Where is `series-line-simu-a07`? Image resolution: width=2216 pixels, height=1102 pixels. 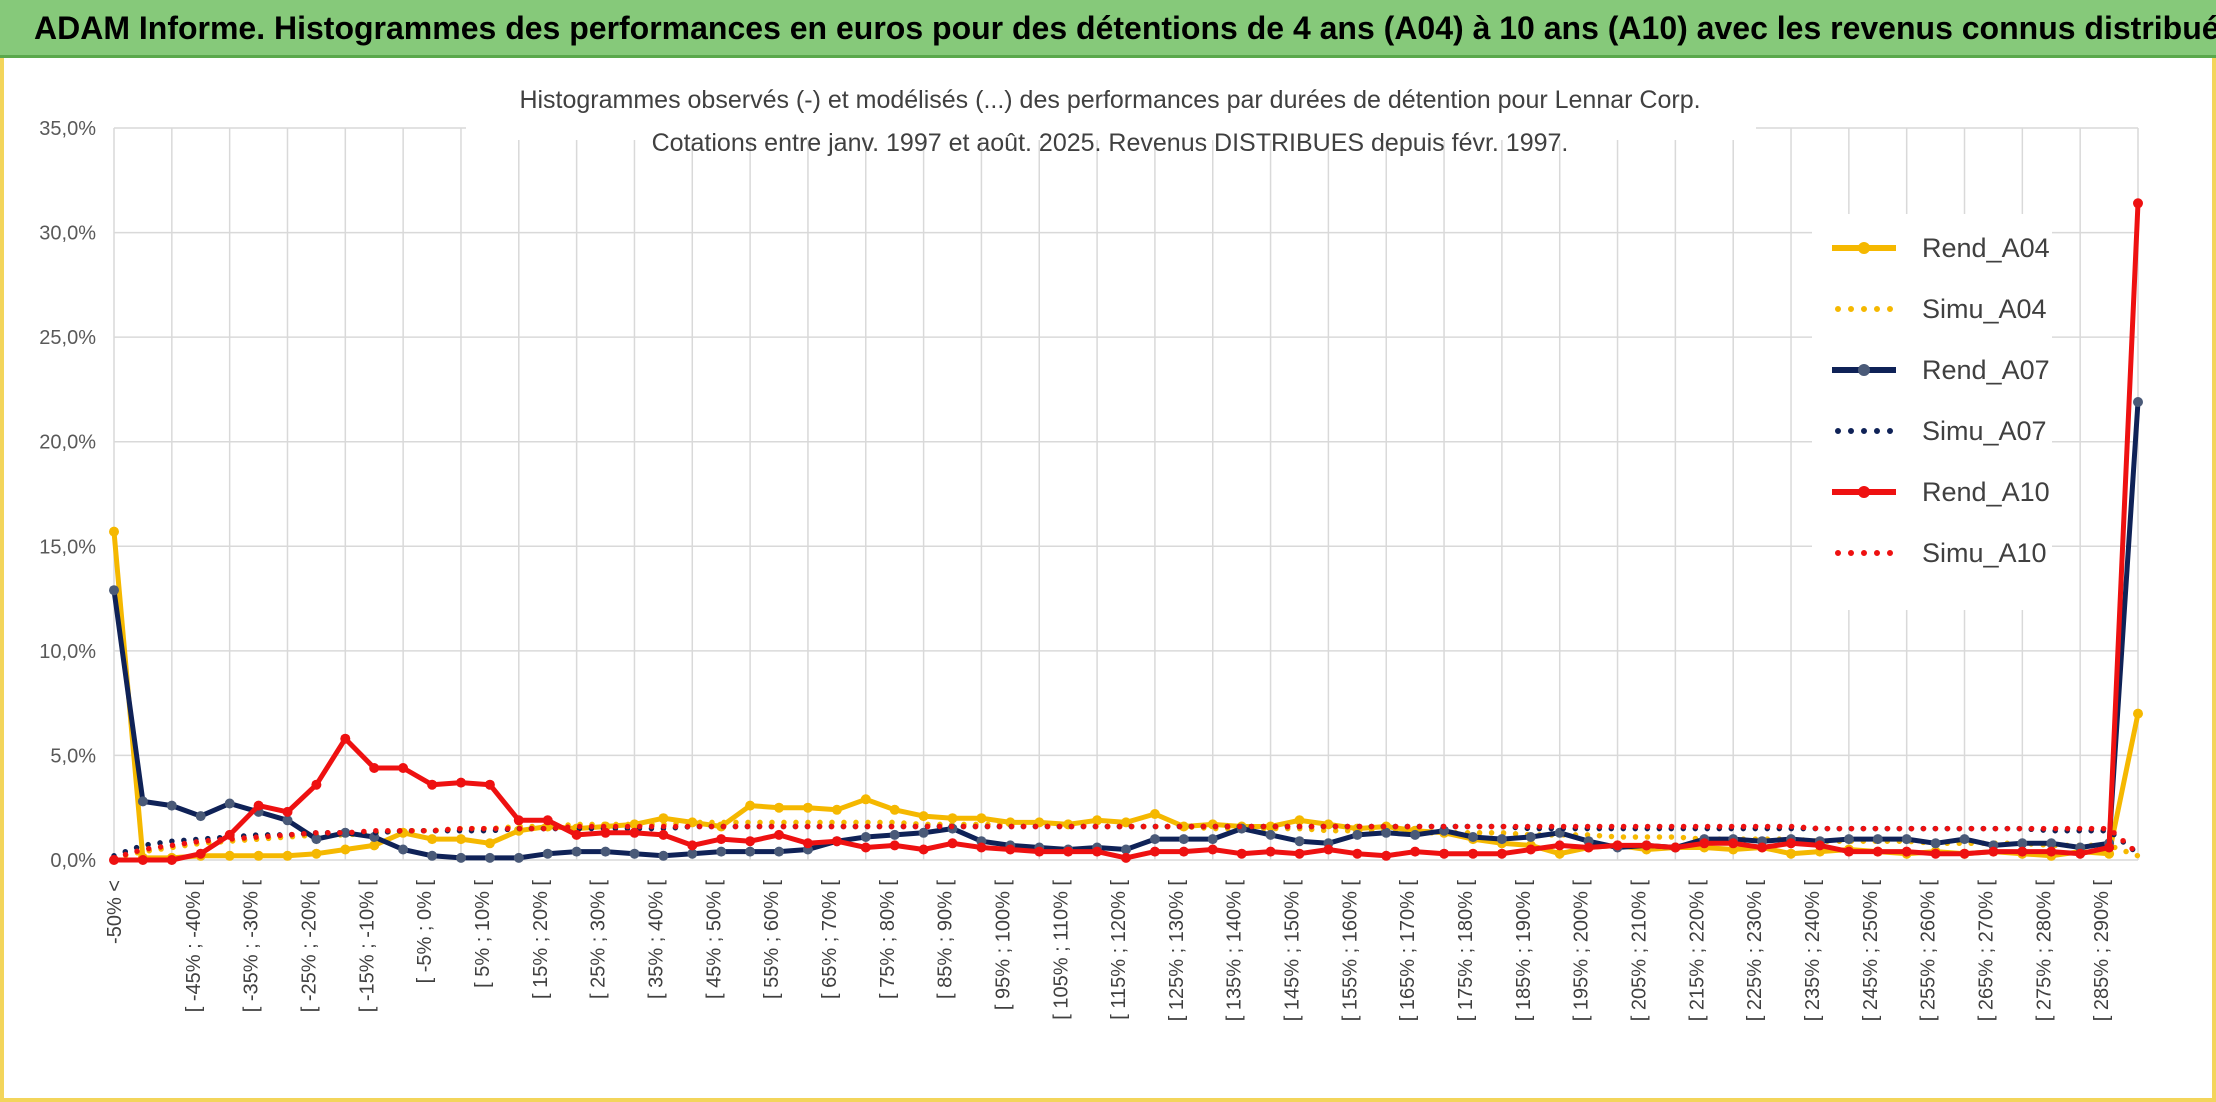 series-line-simu-a07 is located at coordinates (1126, 841).